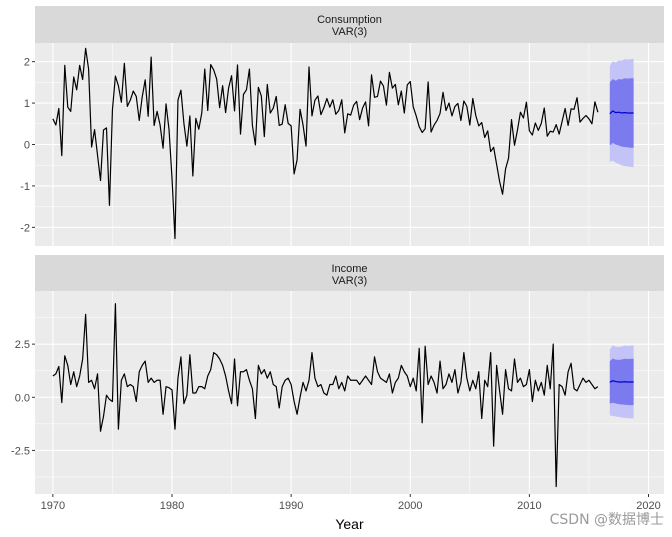  Describe the element at coordinates (410, 506) in the screenshot. I see `x-tick-label: 2000` at that location.